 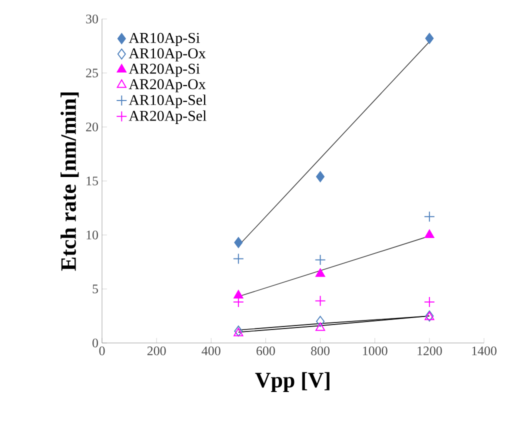 What do you see at coordinates (92, 235) in the screenshot?
I see `y-tick-label: 10` at bounding box center [92, 235].